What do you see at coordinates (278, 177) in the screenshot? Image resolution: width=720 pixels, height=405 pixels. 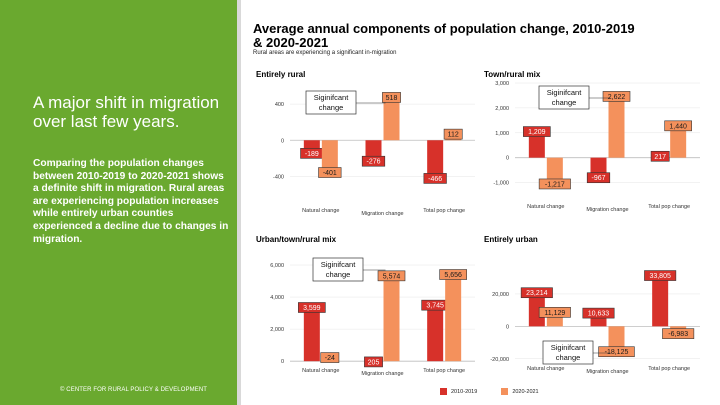 I see `y-tick-label: -400` at bounding box center [278, 177].